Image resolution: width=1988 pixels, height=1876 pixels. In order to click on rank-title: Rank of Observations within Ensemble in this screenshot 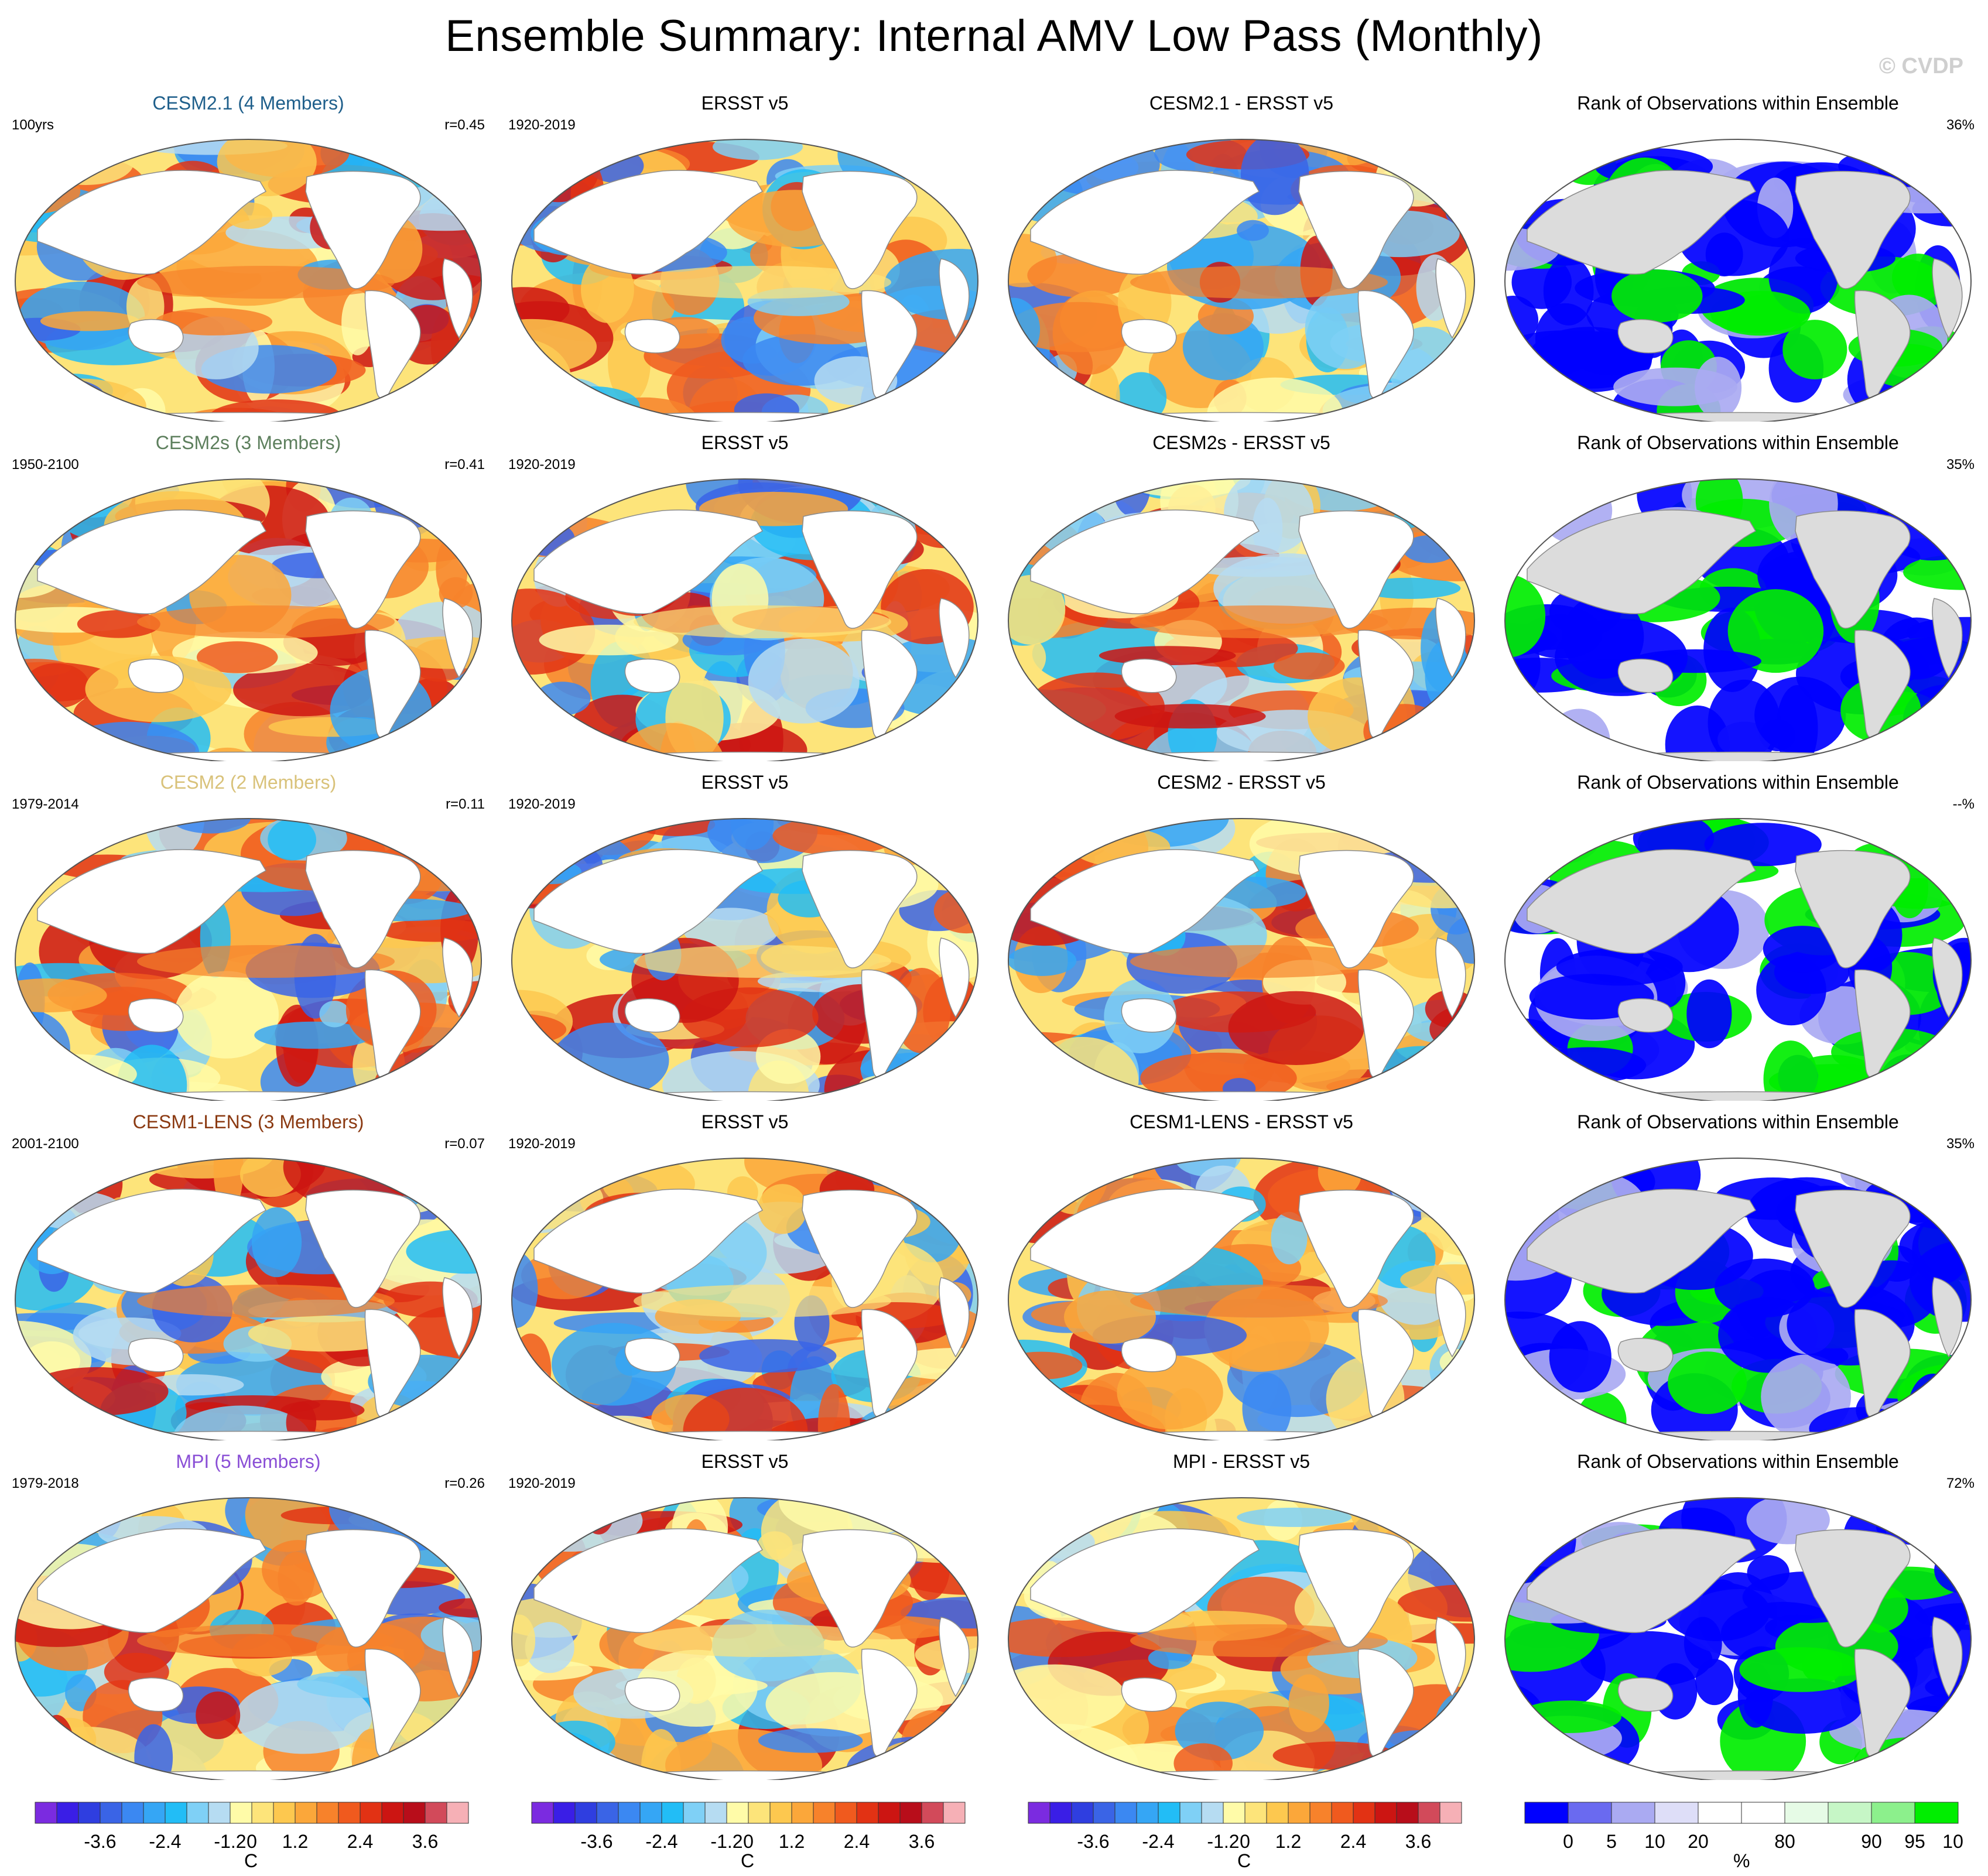, I will do `click(1738, 1461)`.